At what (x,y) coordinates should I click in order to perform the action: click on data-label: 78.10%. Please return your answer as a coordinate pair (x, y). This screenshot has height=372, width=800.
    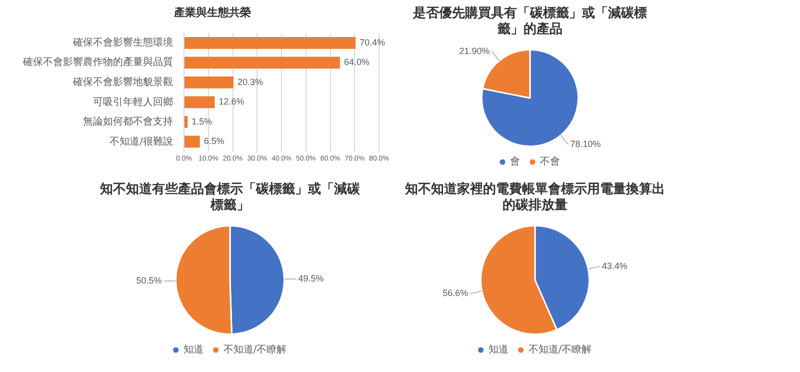
    Looking at the image, I should click on (585, 143).